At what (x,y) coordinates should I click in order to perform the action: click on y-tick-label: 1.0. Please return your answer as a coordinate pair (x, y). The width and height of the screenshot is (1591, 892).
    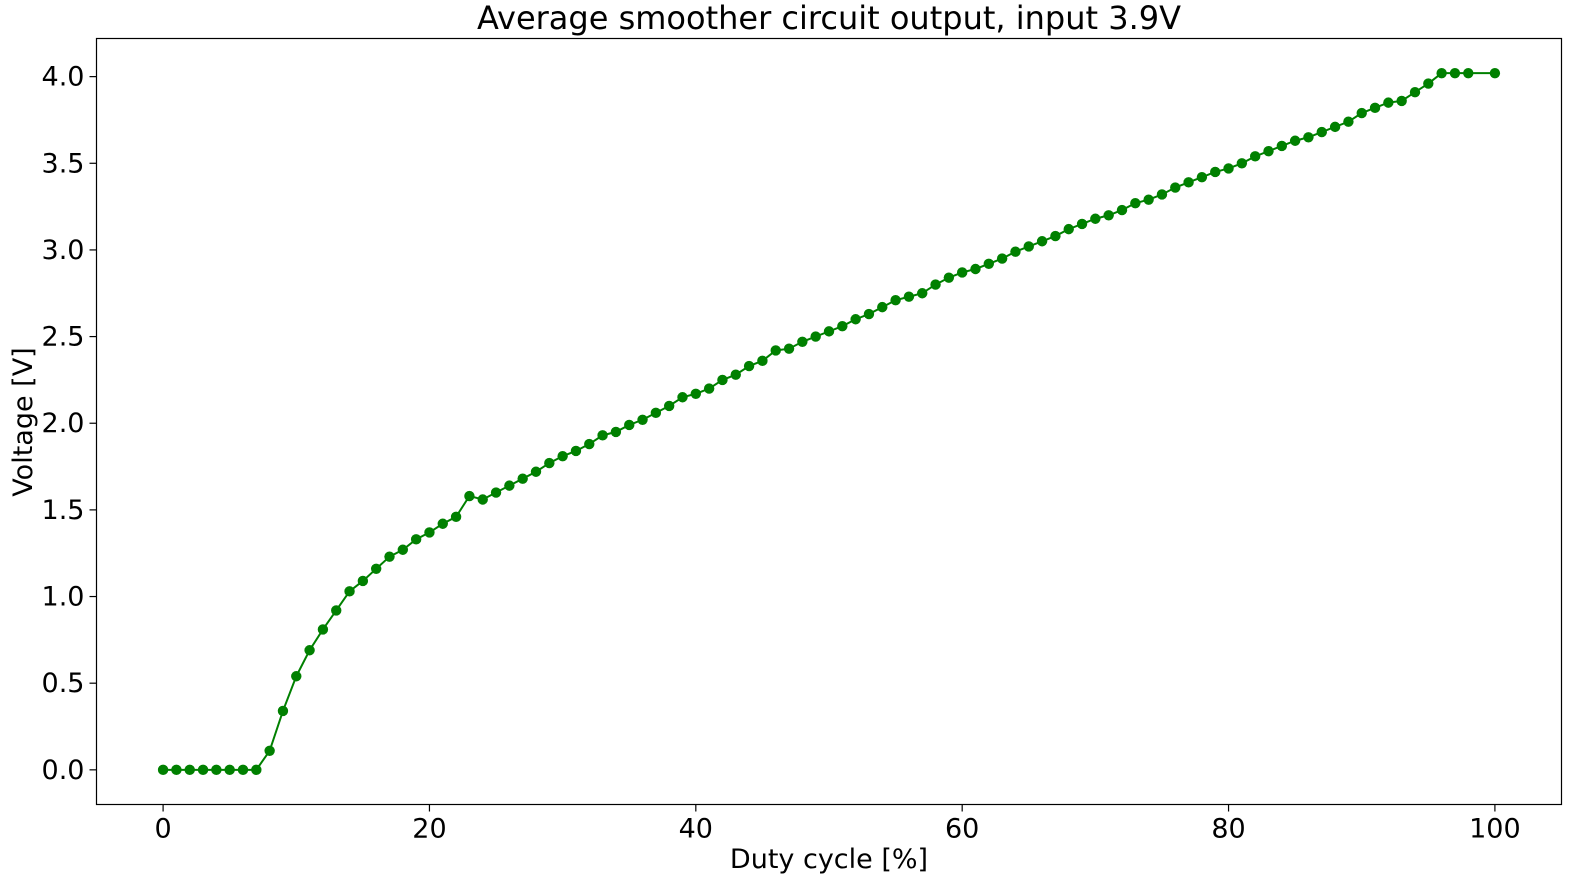
    Looking at the image, I should click on (63, 597).